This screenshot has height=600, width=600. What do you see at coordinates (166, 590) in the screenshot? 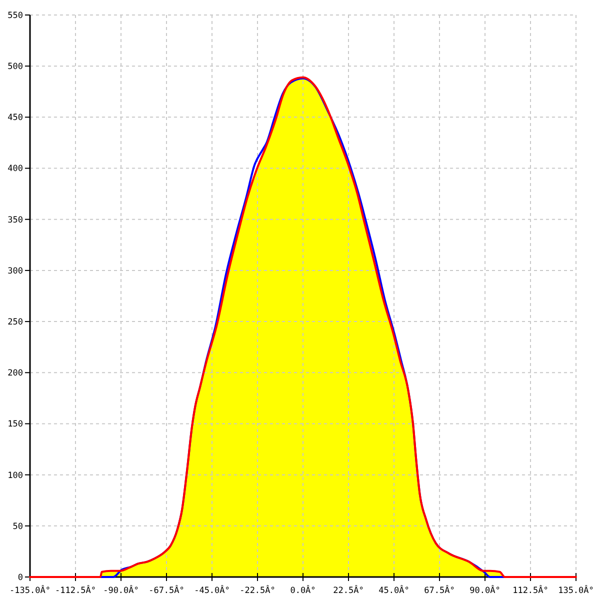
I see `x-tick-label: -67.5Â°` at bounding box center [166, 590].